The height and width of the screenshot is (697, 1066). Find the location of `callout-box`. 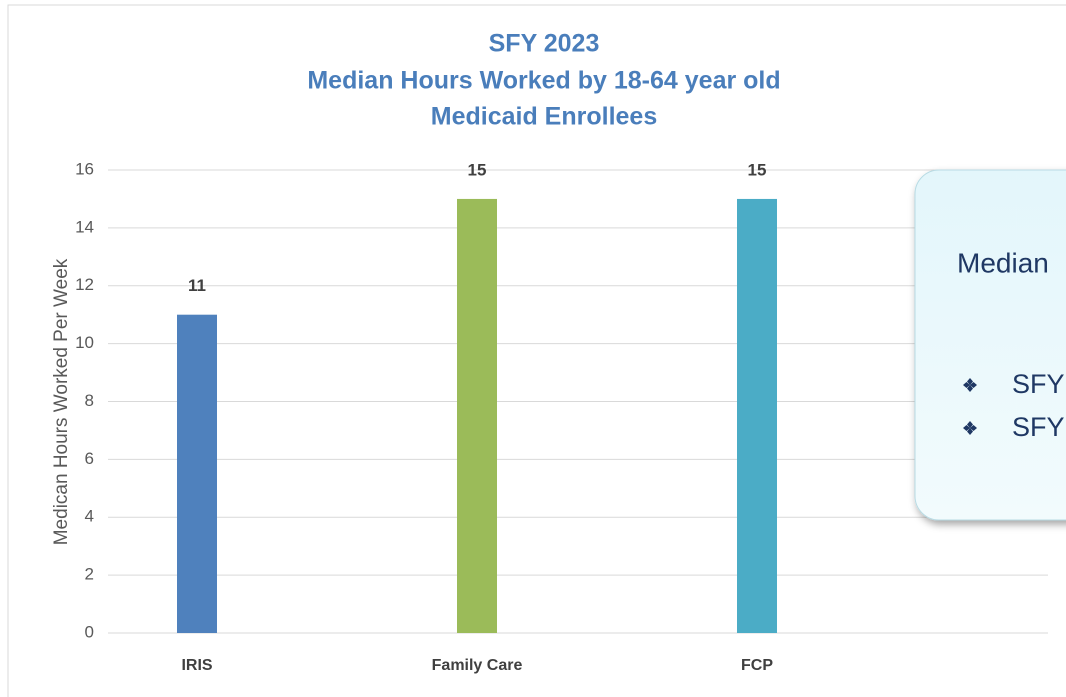

callout-box is located at coordinates (990, 345).